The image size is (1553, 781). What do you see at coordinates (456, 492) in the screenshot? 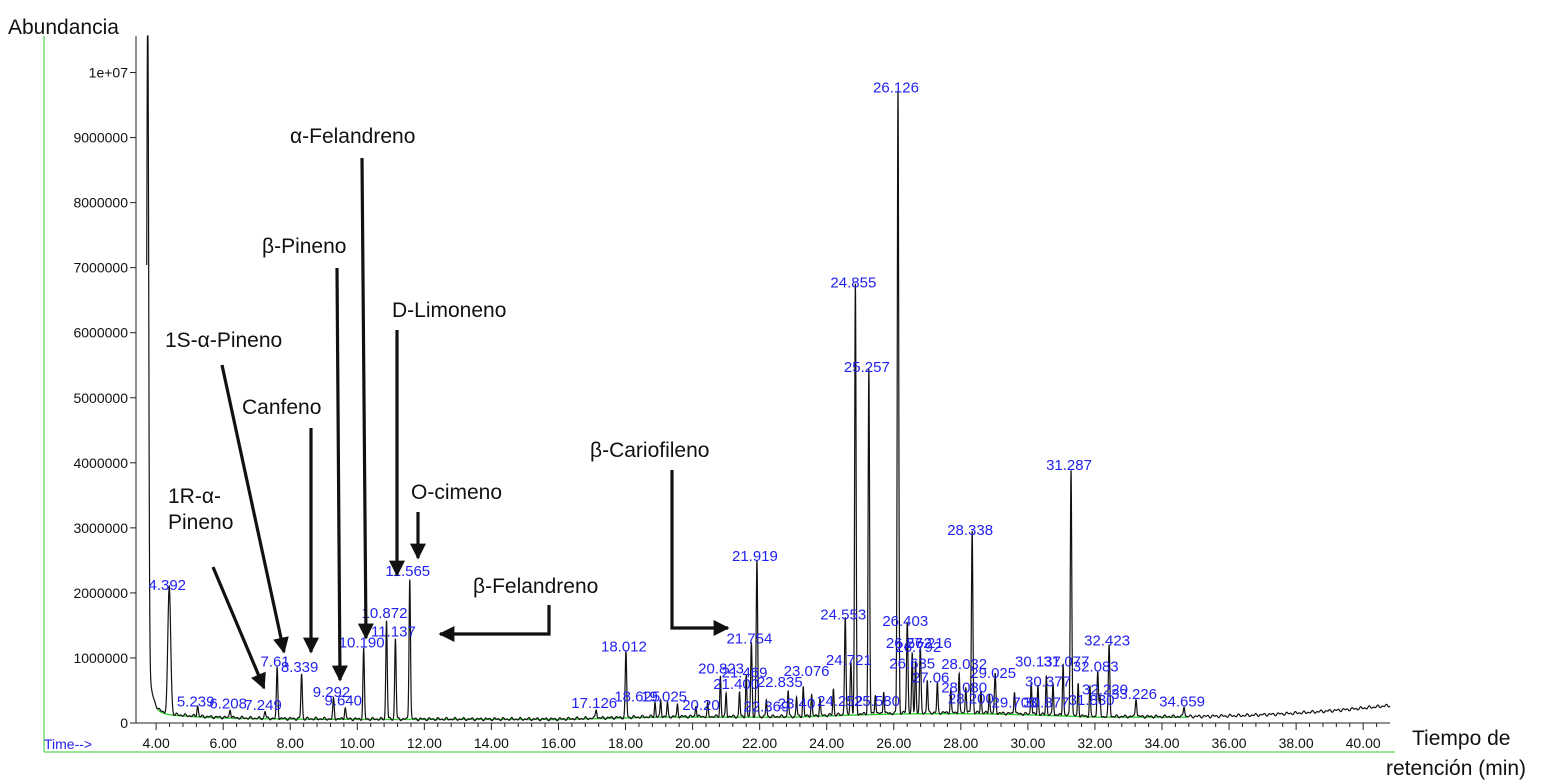
I see `compound-label: O-cimeno` at bounding box center [456, 492].